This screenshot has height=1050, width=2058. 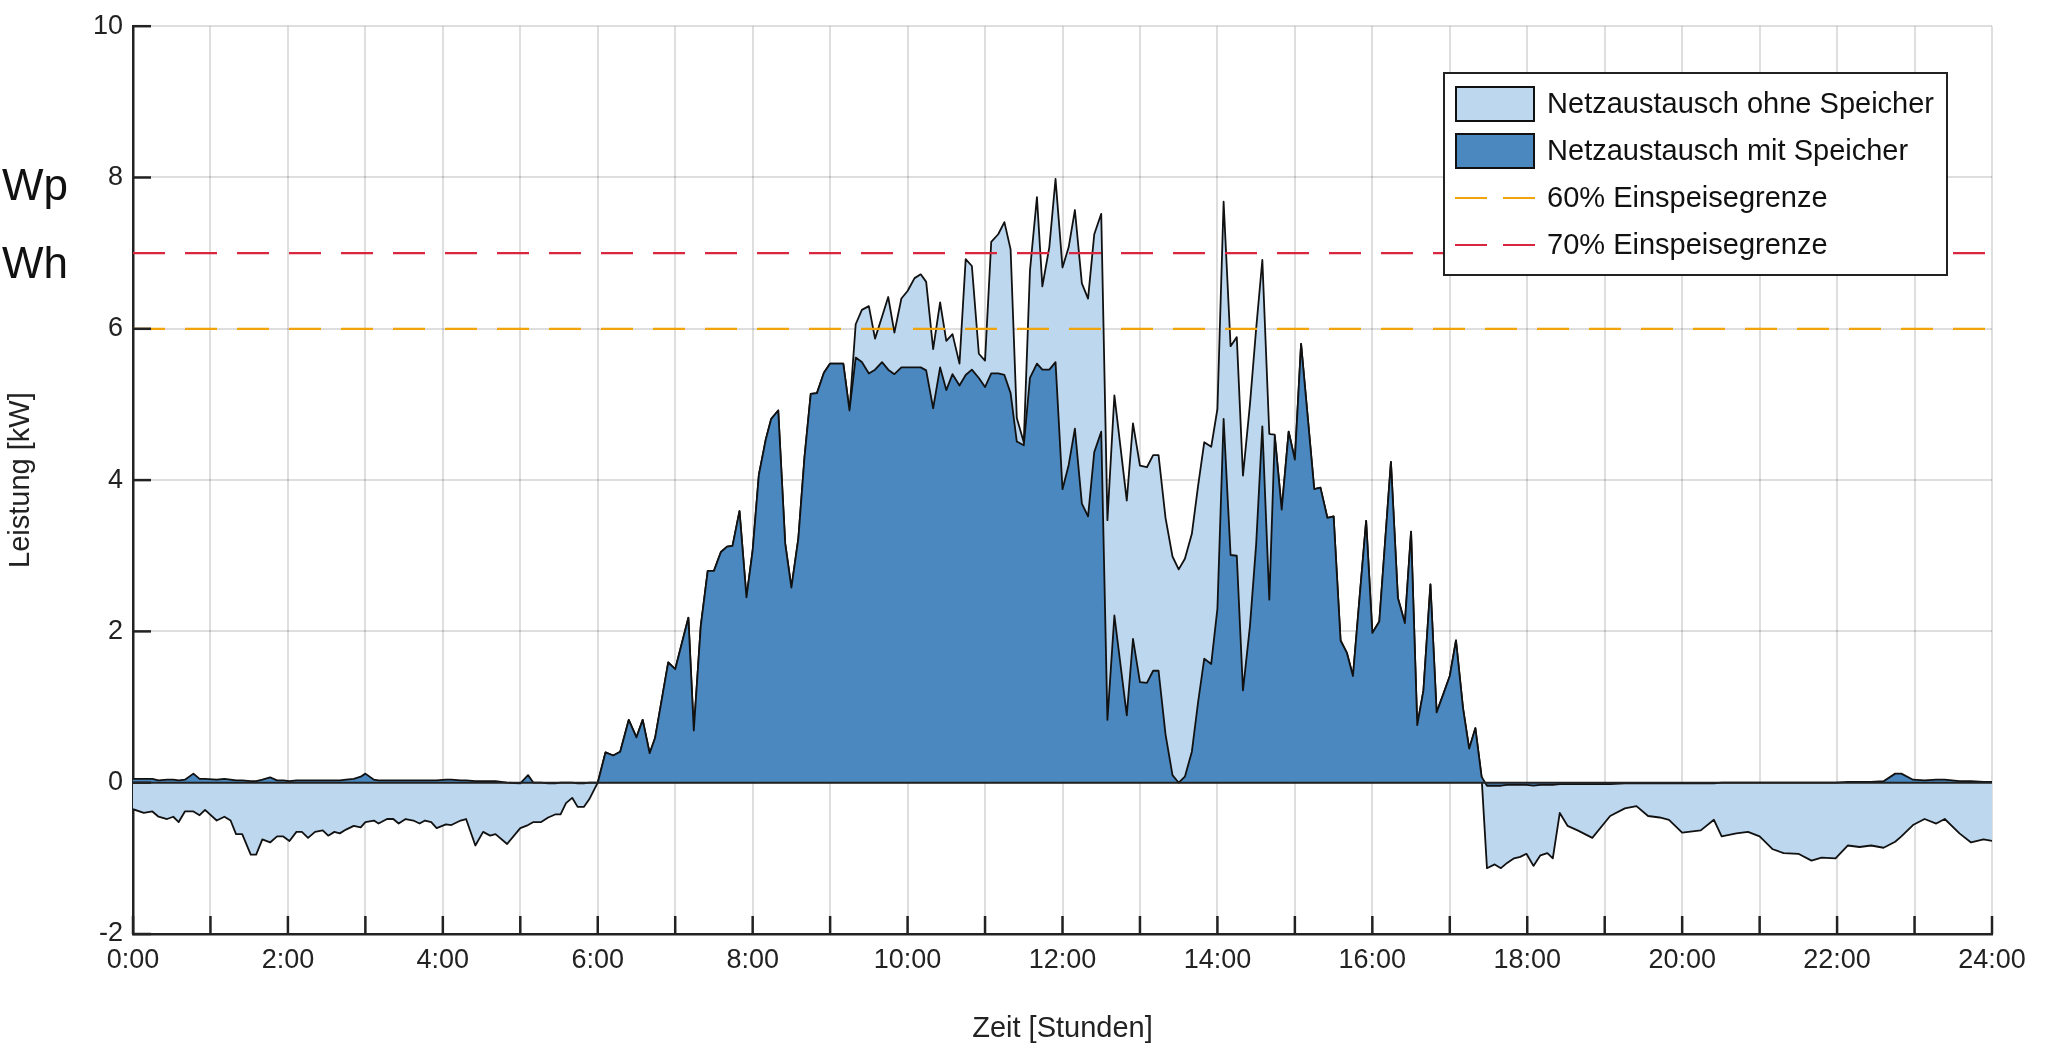 What do you see at coordinates (598, 958) in the screenshot?
I see `x-tick-label: 6:00` at bounding box center [598, 958].